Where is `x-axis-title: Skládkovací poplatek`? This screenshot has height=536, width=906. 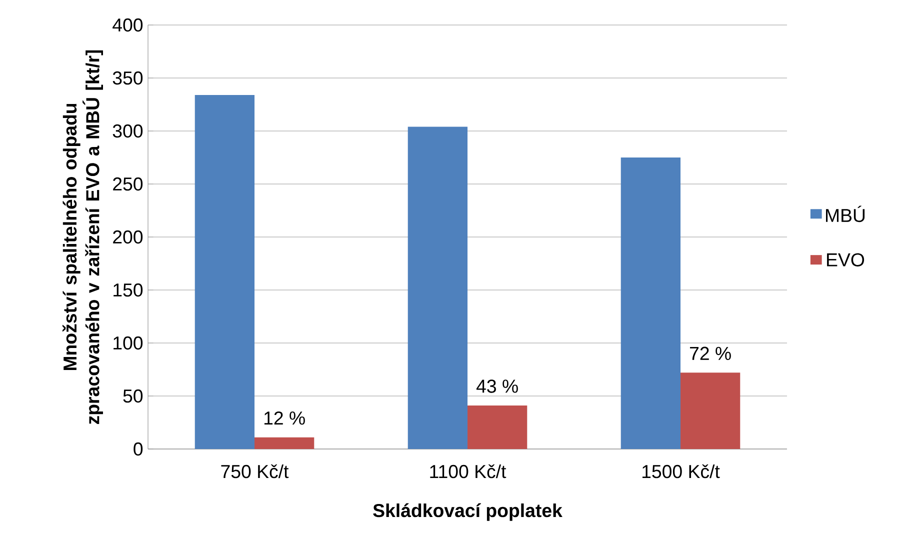 x-axis-title: Skládkovací poplatek is located at coordinates (467, 512).